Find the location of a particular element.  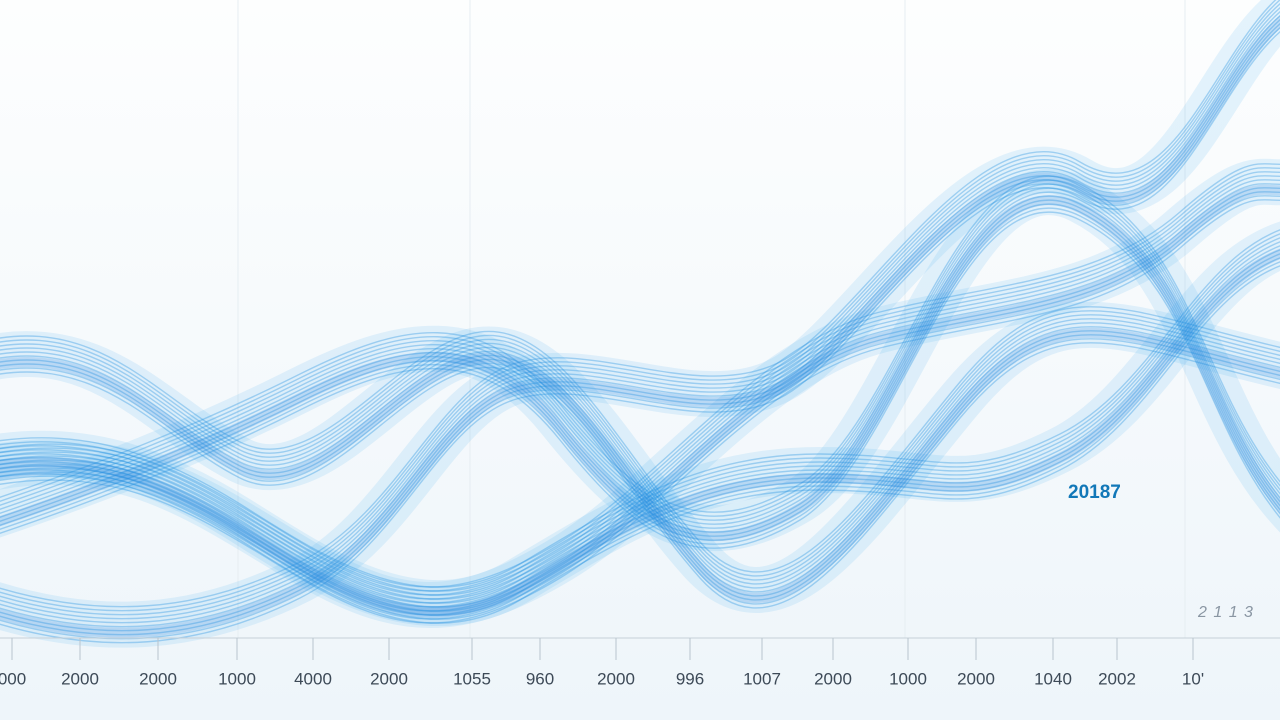

axis-label: 960 is located at coordinates (540, 678).